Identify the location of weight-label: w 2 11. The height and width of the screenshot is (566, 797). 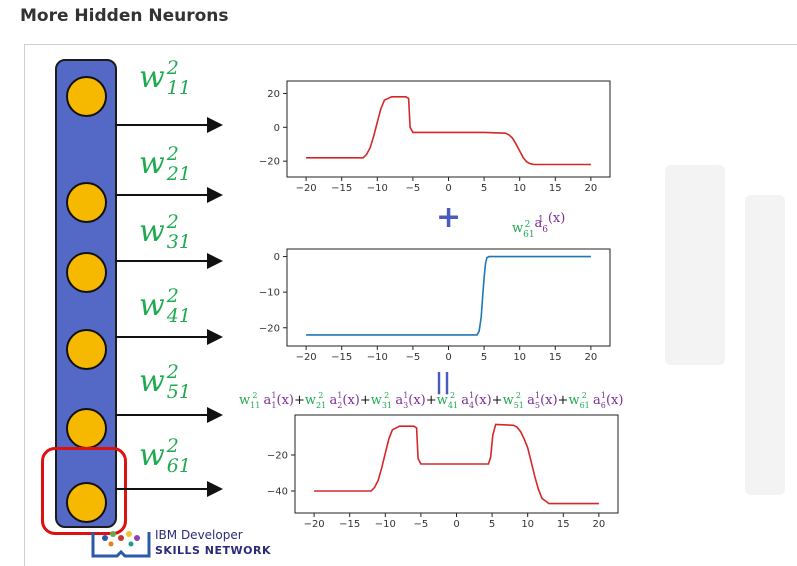
(165, 78).